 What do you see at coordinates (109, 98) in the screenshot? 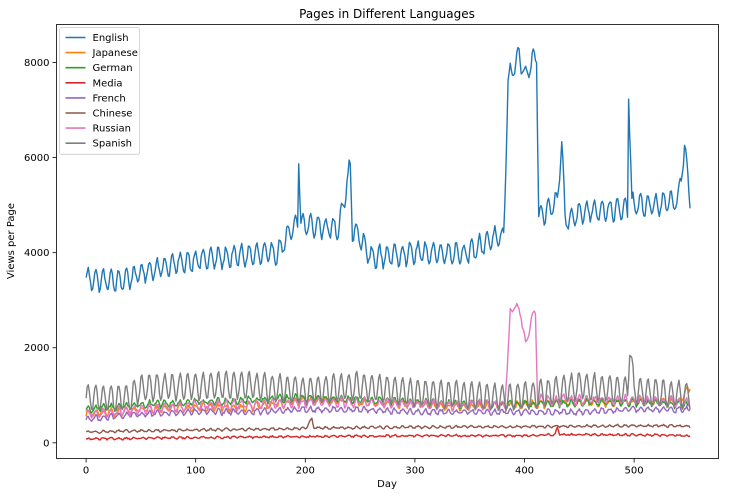
I see `legend-label-french: French` at bounding box center [109, 98].